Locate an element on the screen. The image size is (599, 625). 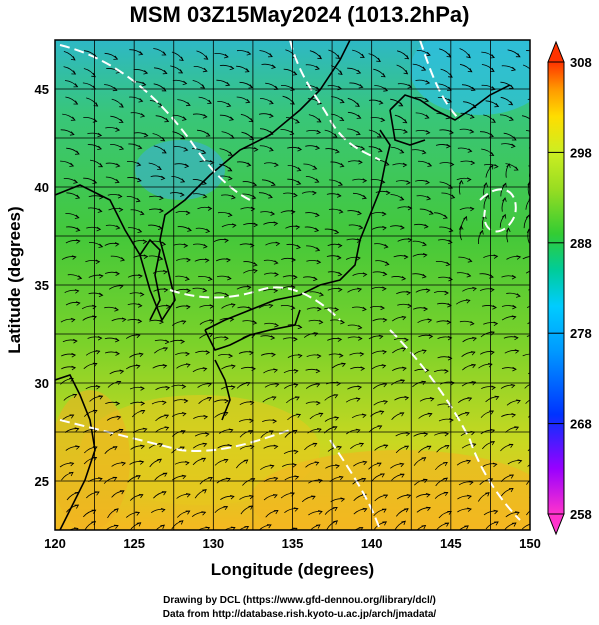
x-tick-label: 125 is located at coordinates (134, 543).